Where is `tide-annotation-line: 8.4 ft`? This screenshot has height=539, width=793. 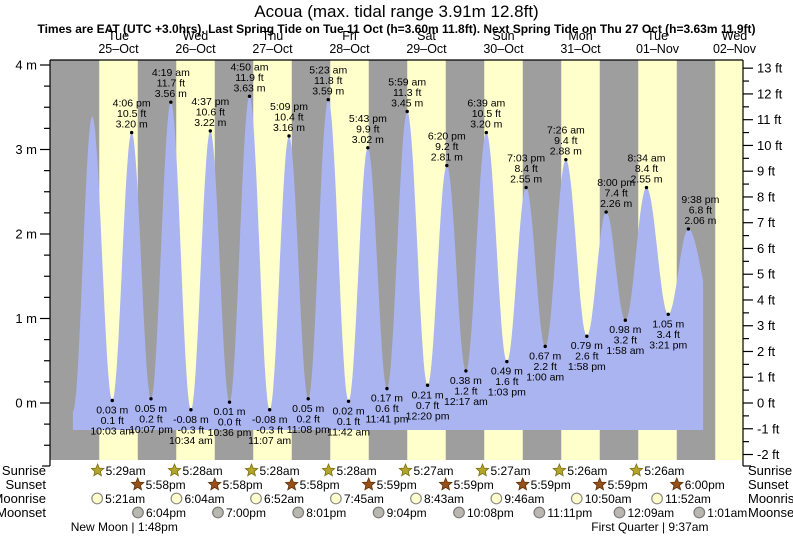
tide-annotation-line: 8.4 ft is located at coordinates (646, 169).